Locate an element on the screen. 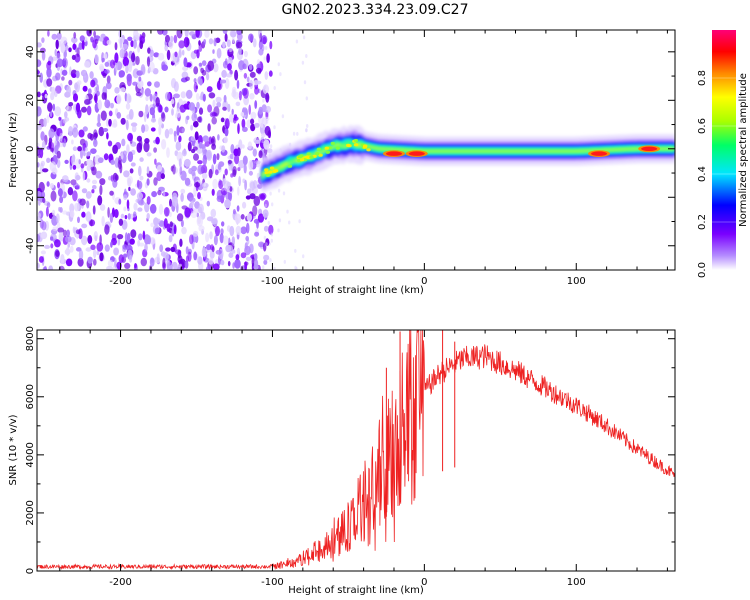  x-tick-label: -100 is located at coordinates (272, 281).